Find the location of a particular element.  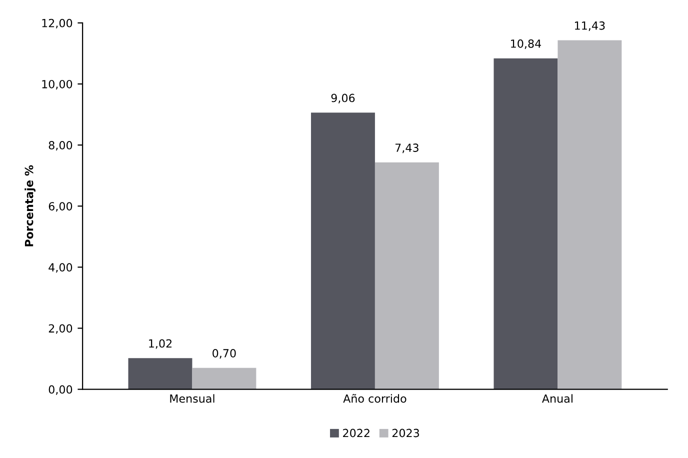

y-tick-label: 8,00 is located at coordinates (60, 146).